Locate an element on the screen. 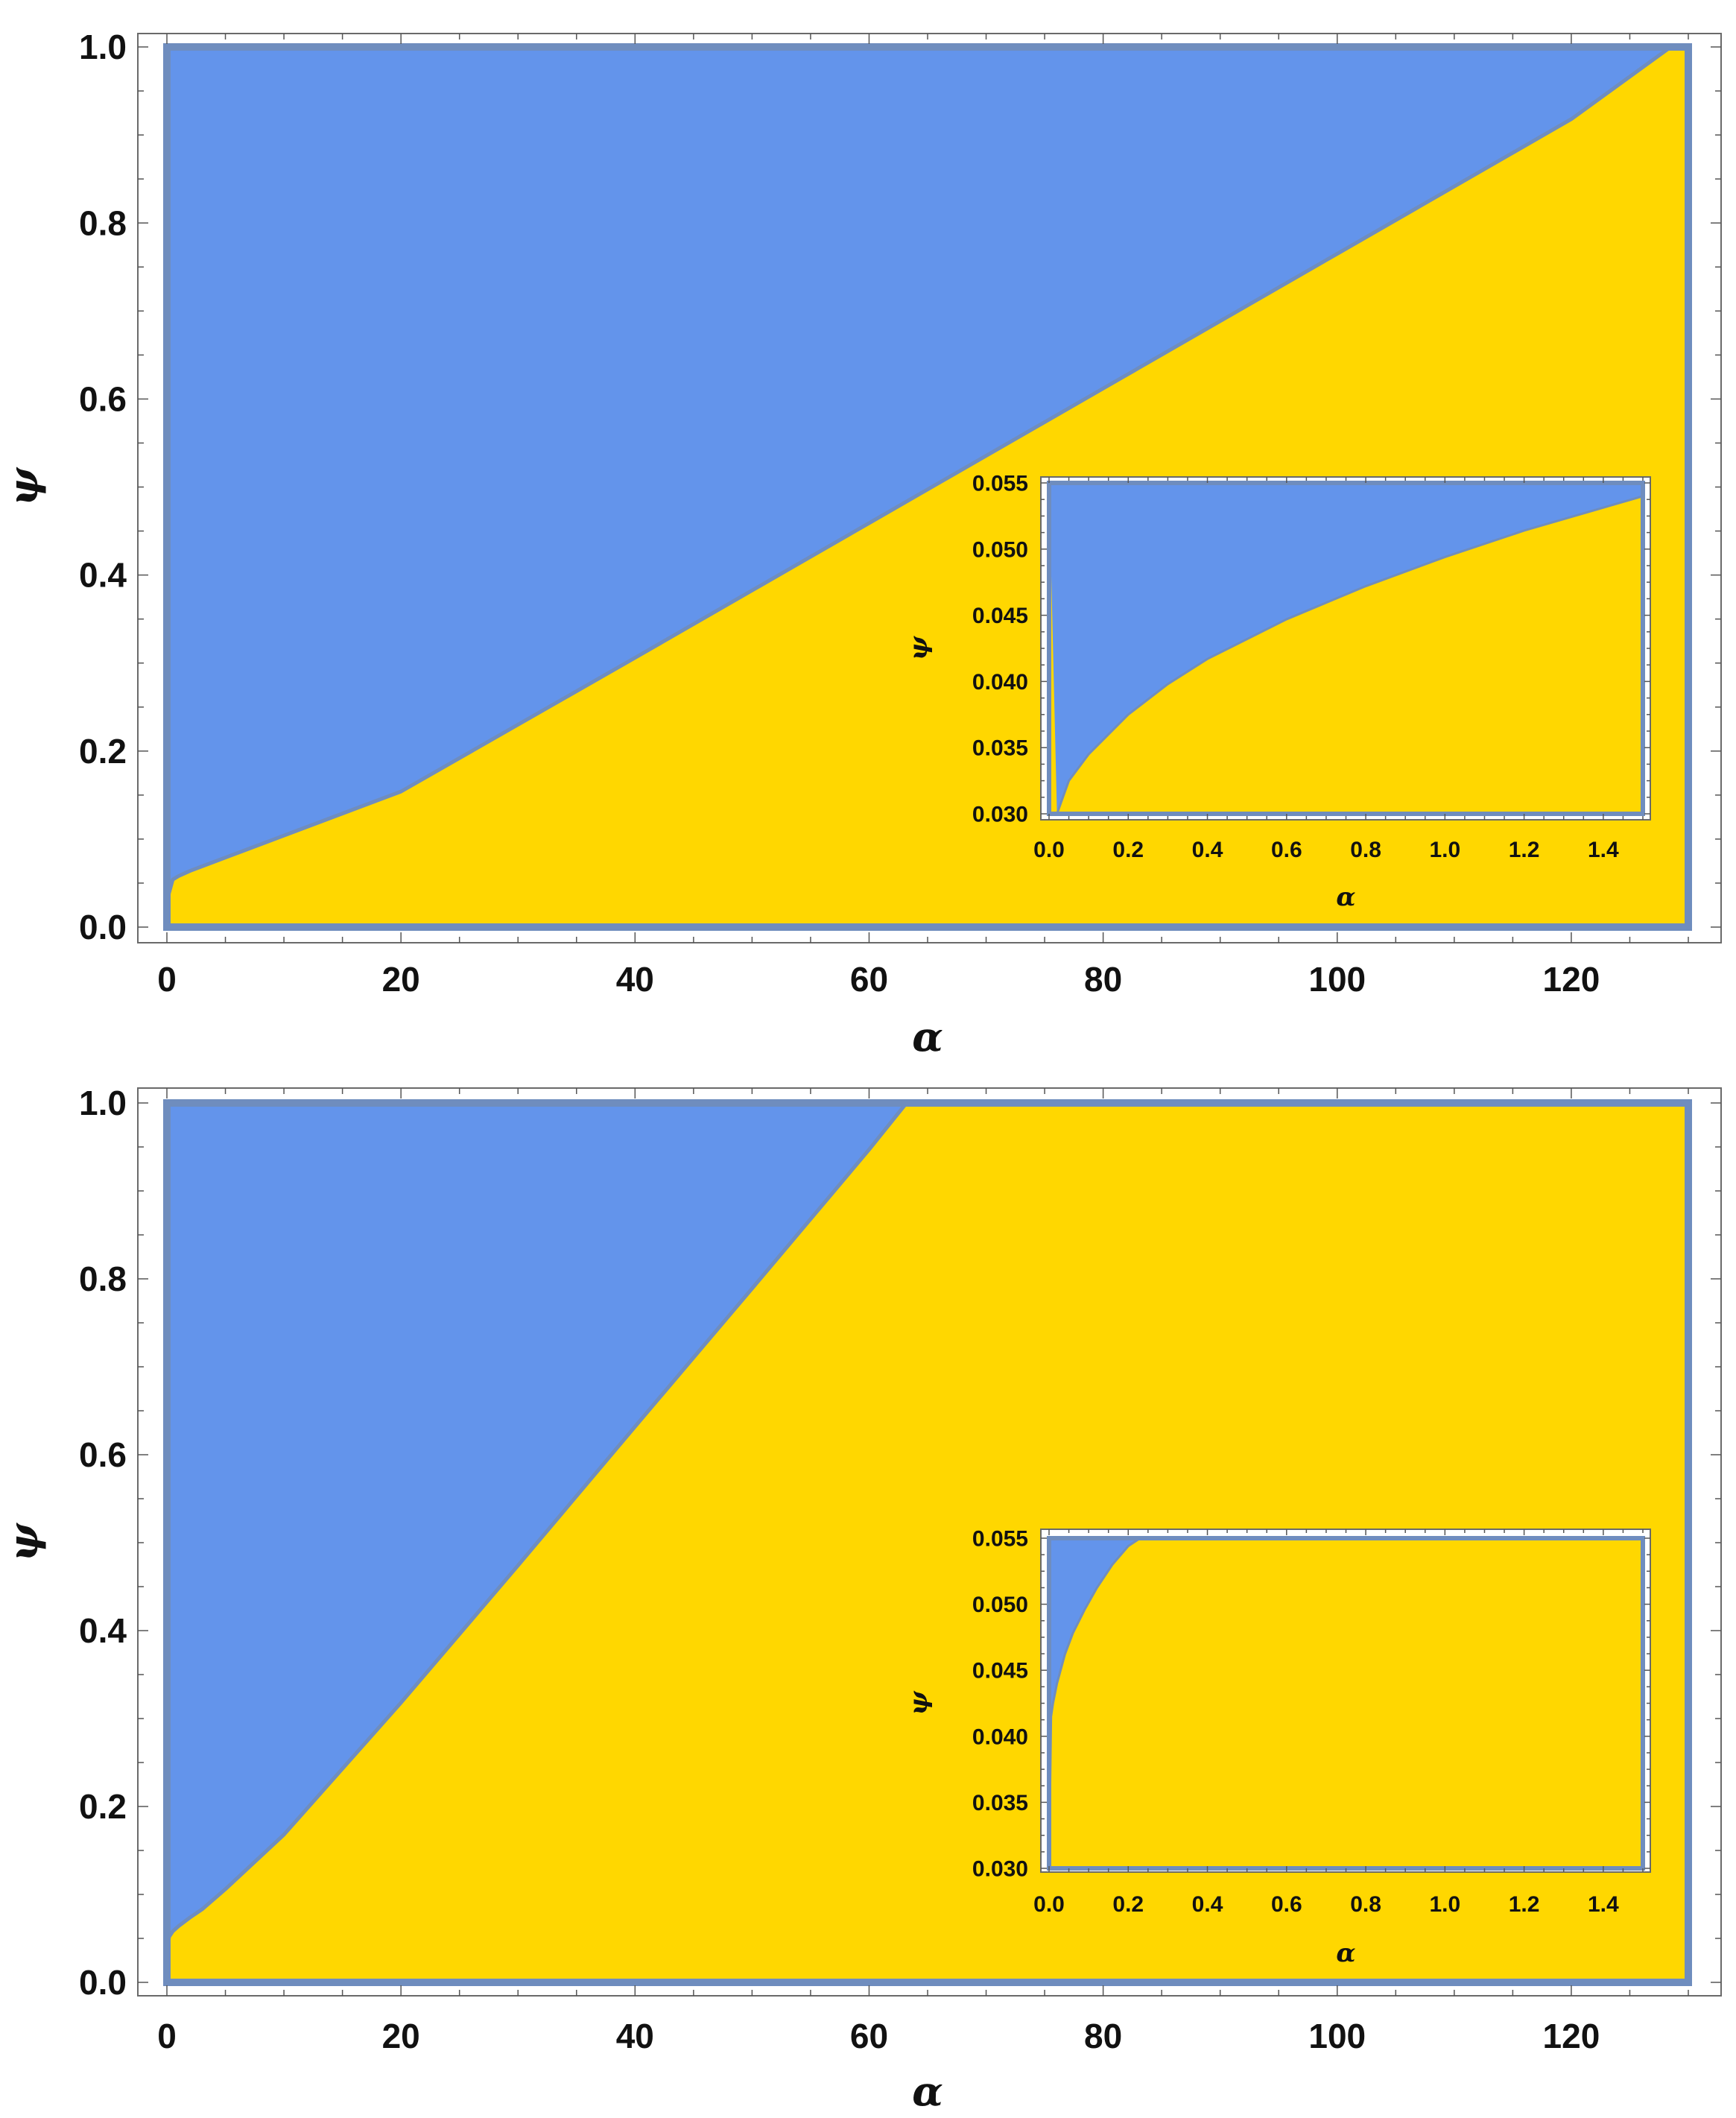 The height and width of the screenshot is (2118, 1736). region-below-boundary is located at coordinates (1346, 1703).